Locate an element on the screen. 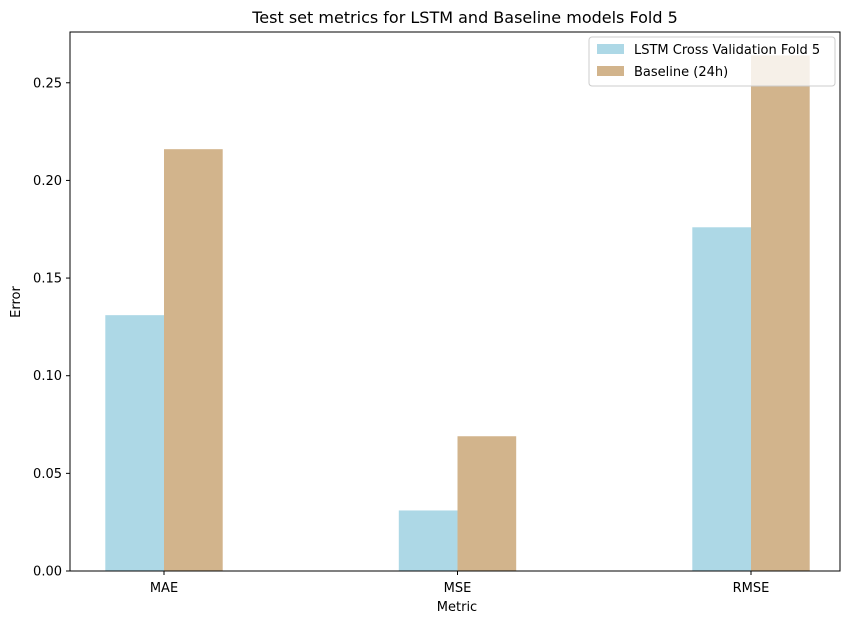  x-tick-label-rmse: RMSE is located at coordinates (751, 588).